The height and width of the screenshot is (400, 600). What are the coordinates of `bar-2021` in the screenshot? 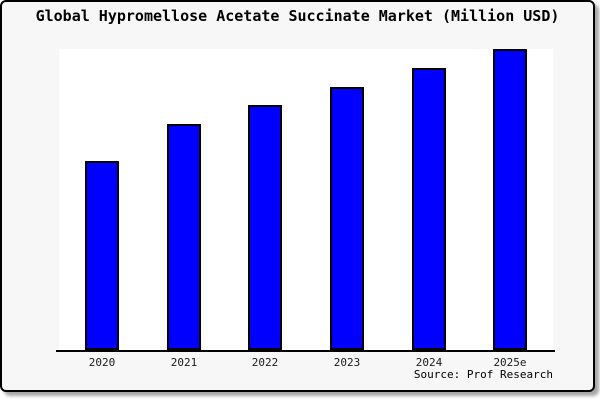 It's located at (184, 237).